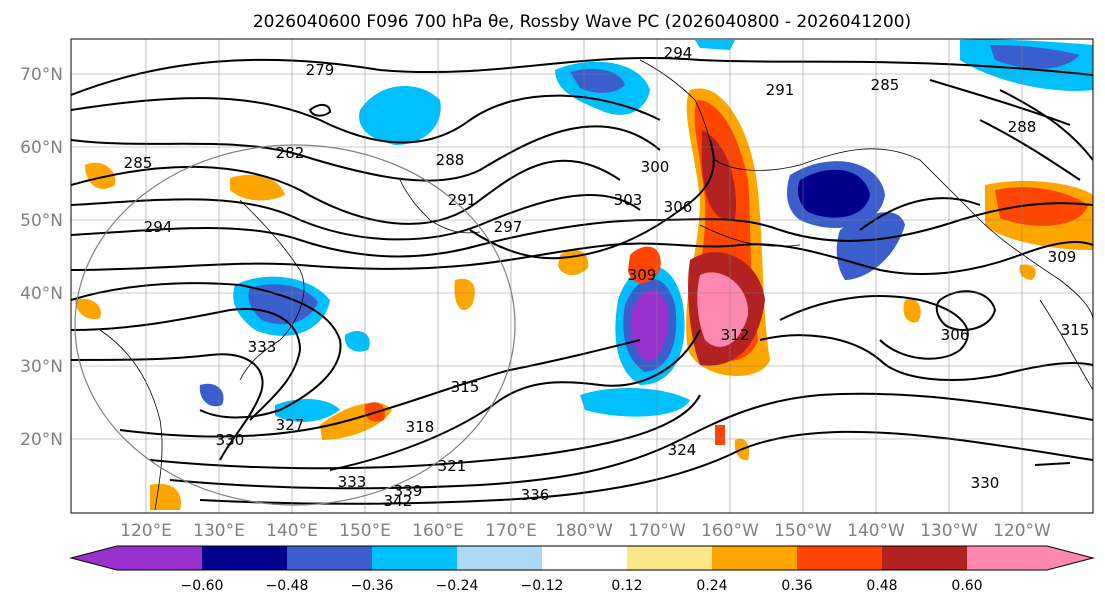 The width and height of the screenshot is (1105, 606). Describe the element at coordinates (966, 586) in the screenshot. I see `colorbar-tick: 0.60` at that location.